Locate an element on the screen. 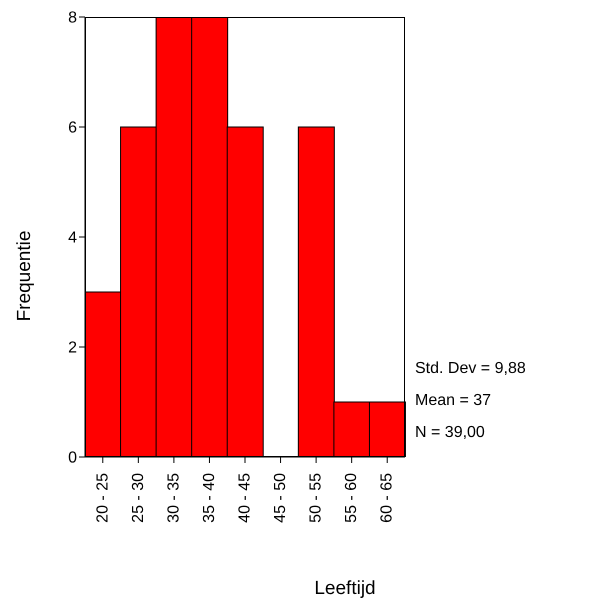 The width and height of the screenshot is (594, 605). x-tick-label: 35 - 40 is located at coordinates (209, 497).